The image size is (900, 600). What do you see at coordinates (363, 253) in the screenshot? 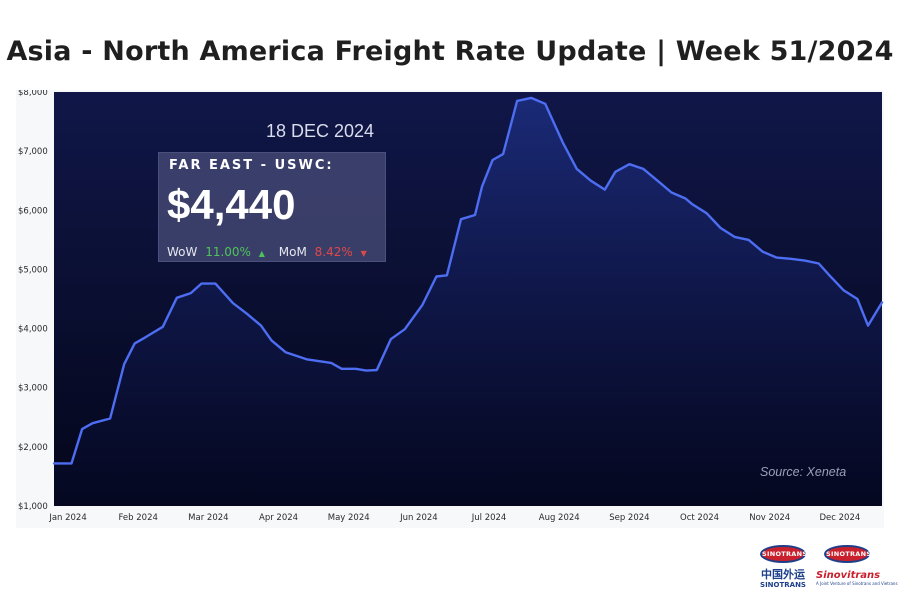
I see `down-arrow-icon: ▼` at bounding box center [363, 253].